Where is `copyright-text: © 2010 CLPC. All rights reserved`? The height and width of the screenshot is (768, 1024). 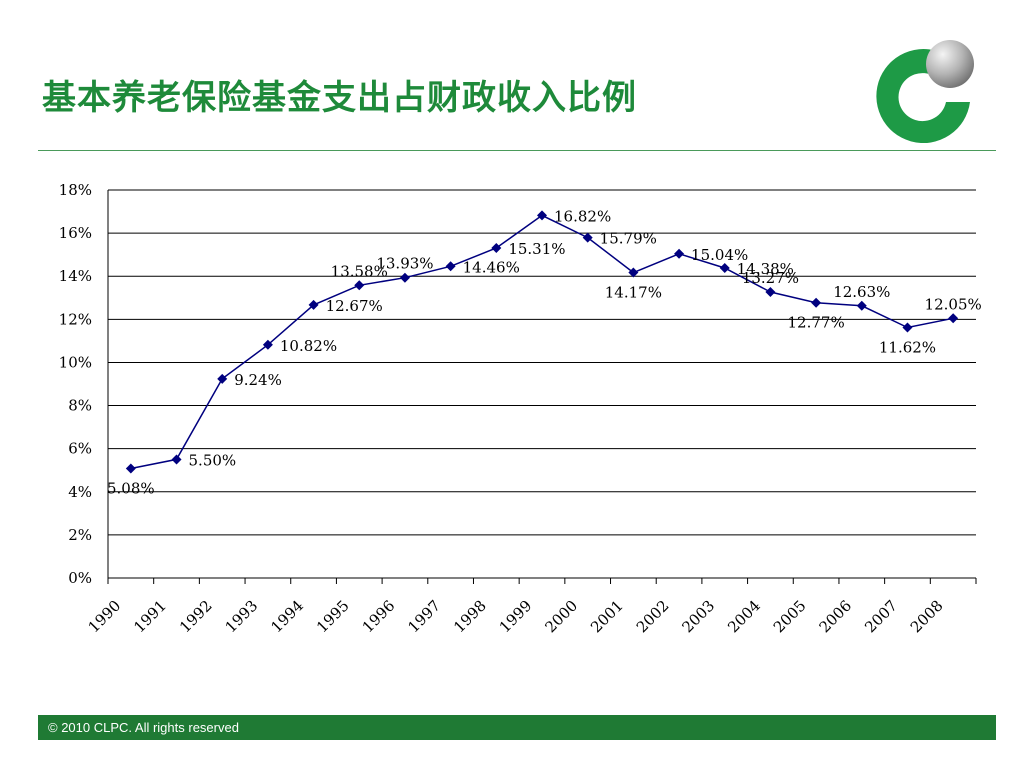
copyright-text: © 2010 CLPC. All rights reserved is located at coordinates (143, 727).